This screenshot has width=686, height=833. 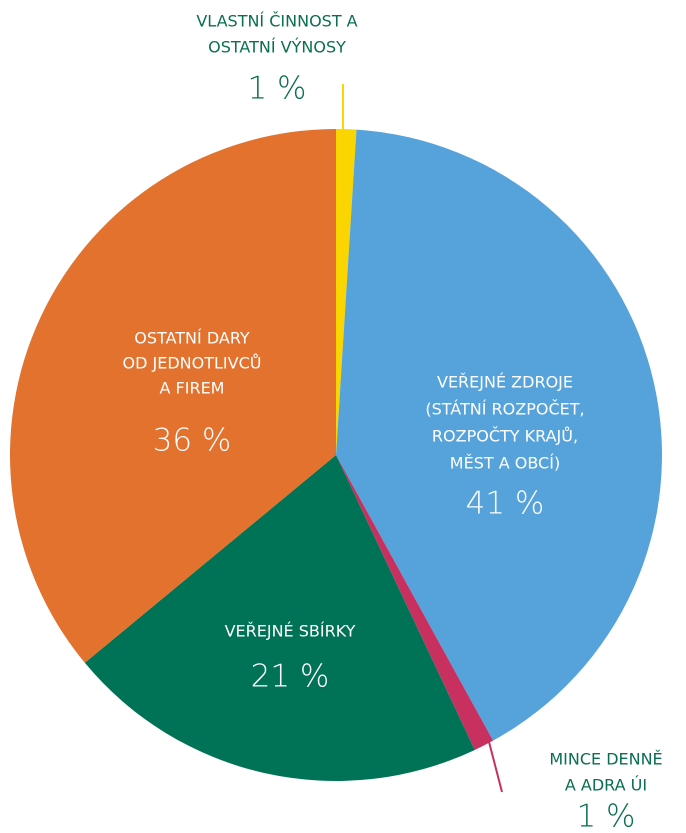 What do you see at coordinates (495, 765) in the screenshot?
I see `leader-line` at bounding box center [495, 765].